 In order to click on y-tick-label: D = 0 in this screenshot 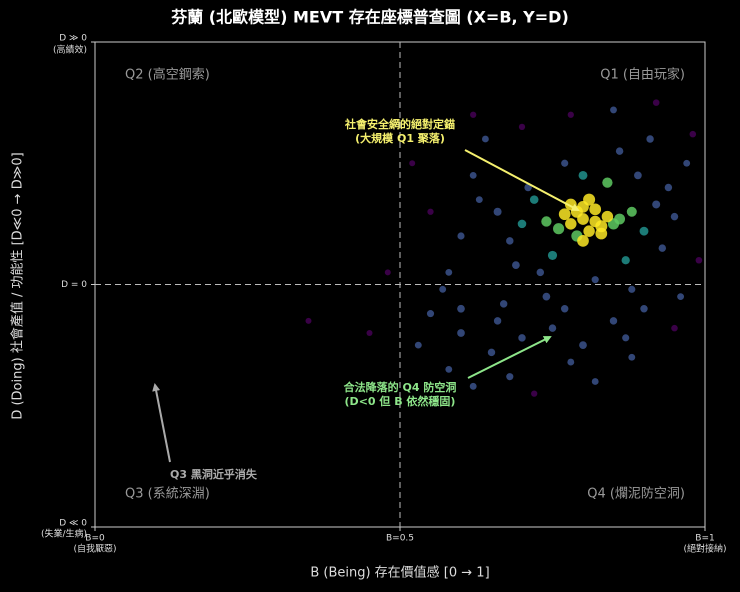, I will do `click(74, 285)`.